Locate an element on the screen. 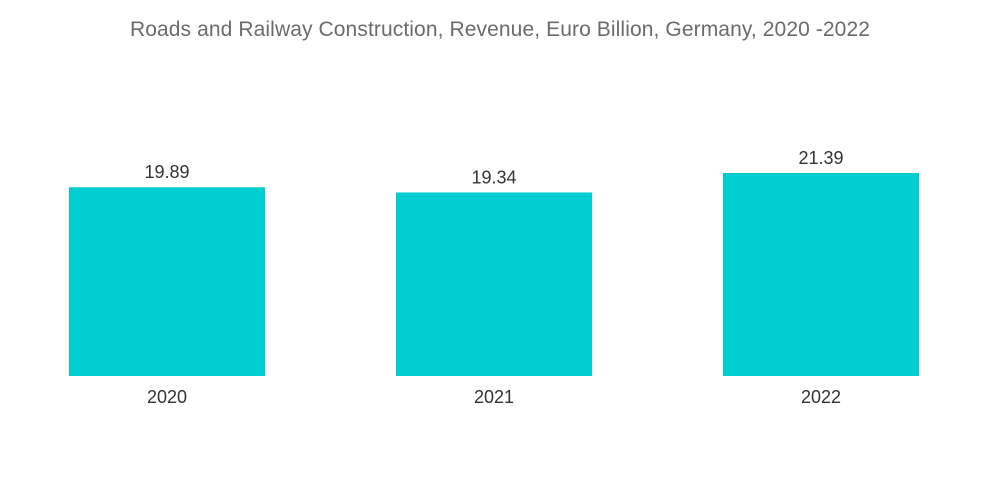 Image resolution: width=1000 pixels, height=504 pixels. x-tick-label-2021: 2021 is located at coordinates (494, 397).